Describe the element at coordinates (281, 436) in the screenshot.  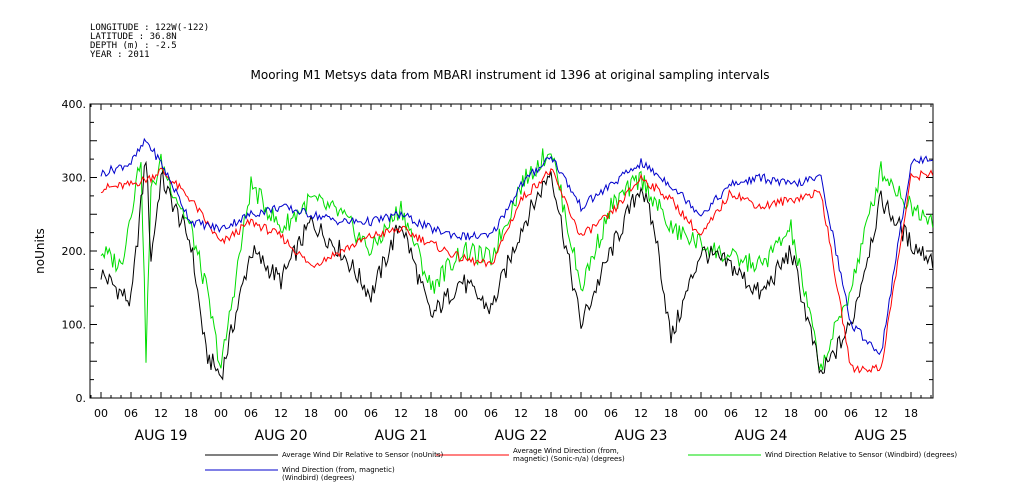
I see `x-day-label: AUG 20` at that location.